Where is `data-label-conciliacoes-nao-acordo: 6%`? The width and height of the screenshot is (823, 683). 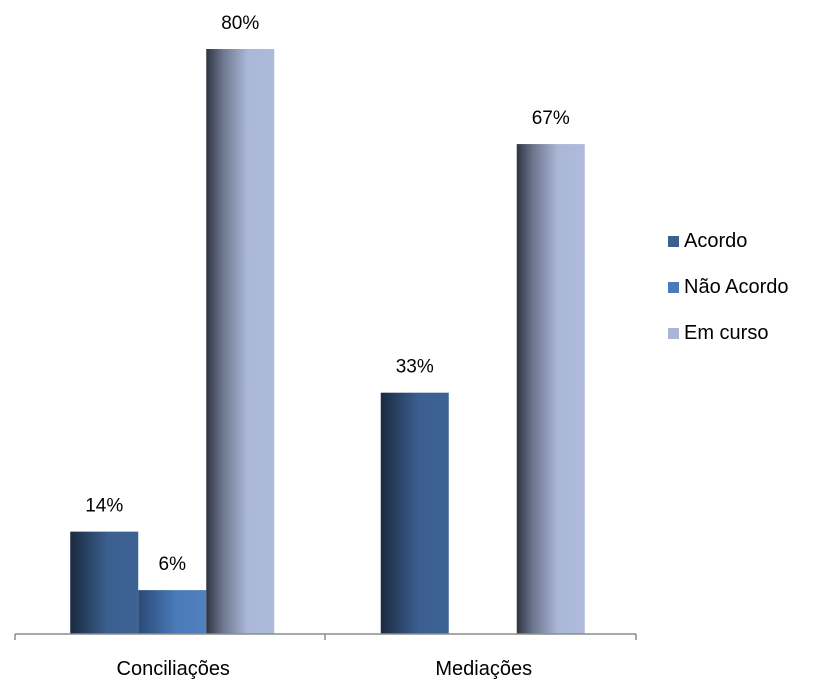 data-label-conciliacoes-nao-acordo: 6% is located at coordinates (173, 564).